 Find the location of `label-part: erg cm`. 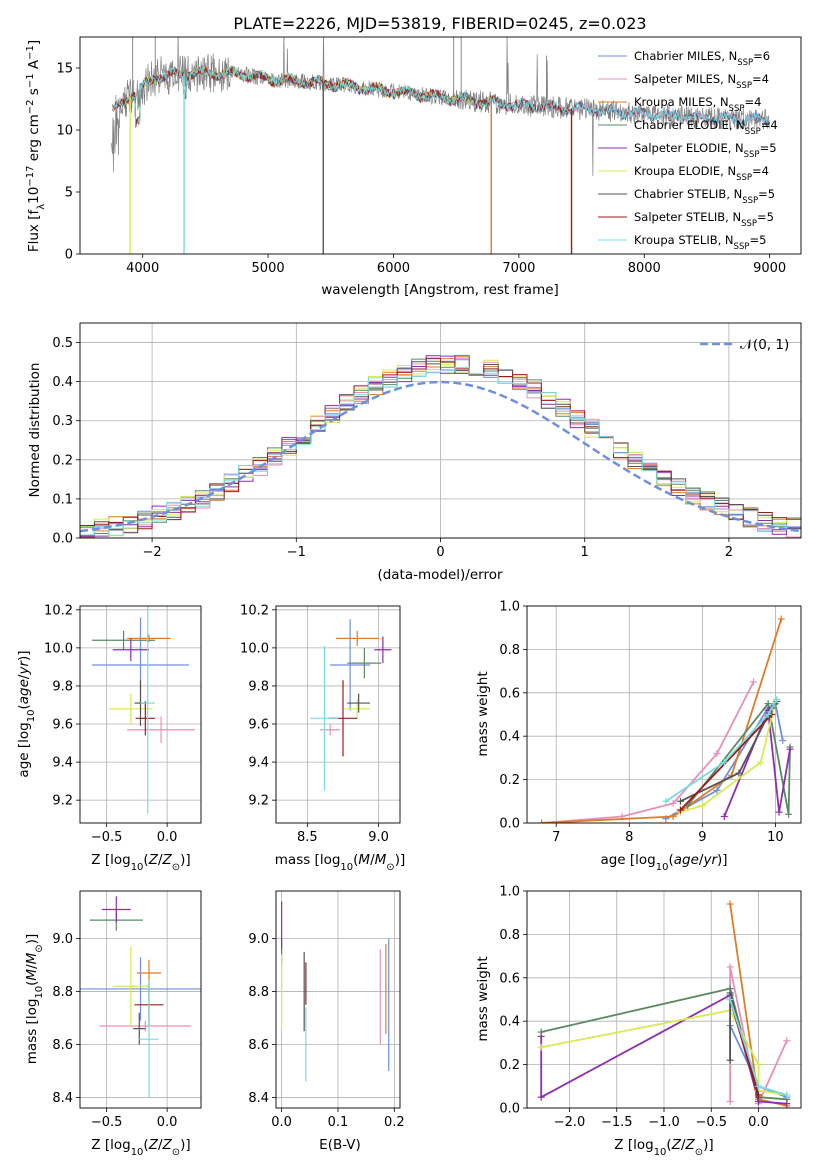

label-part: erg cm is located at coordinates (34, 139).